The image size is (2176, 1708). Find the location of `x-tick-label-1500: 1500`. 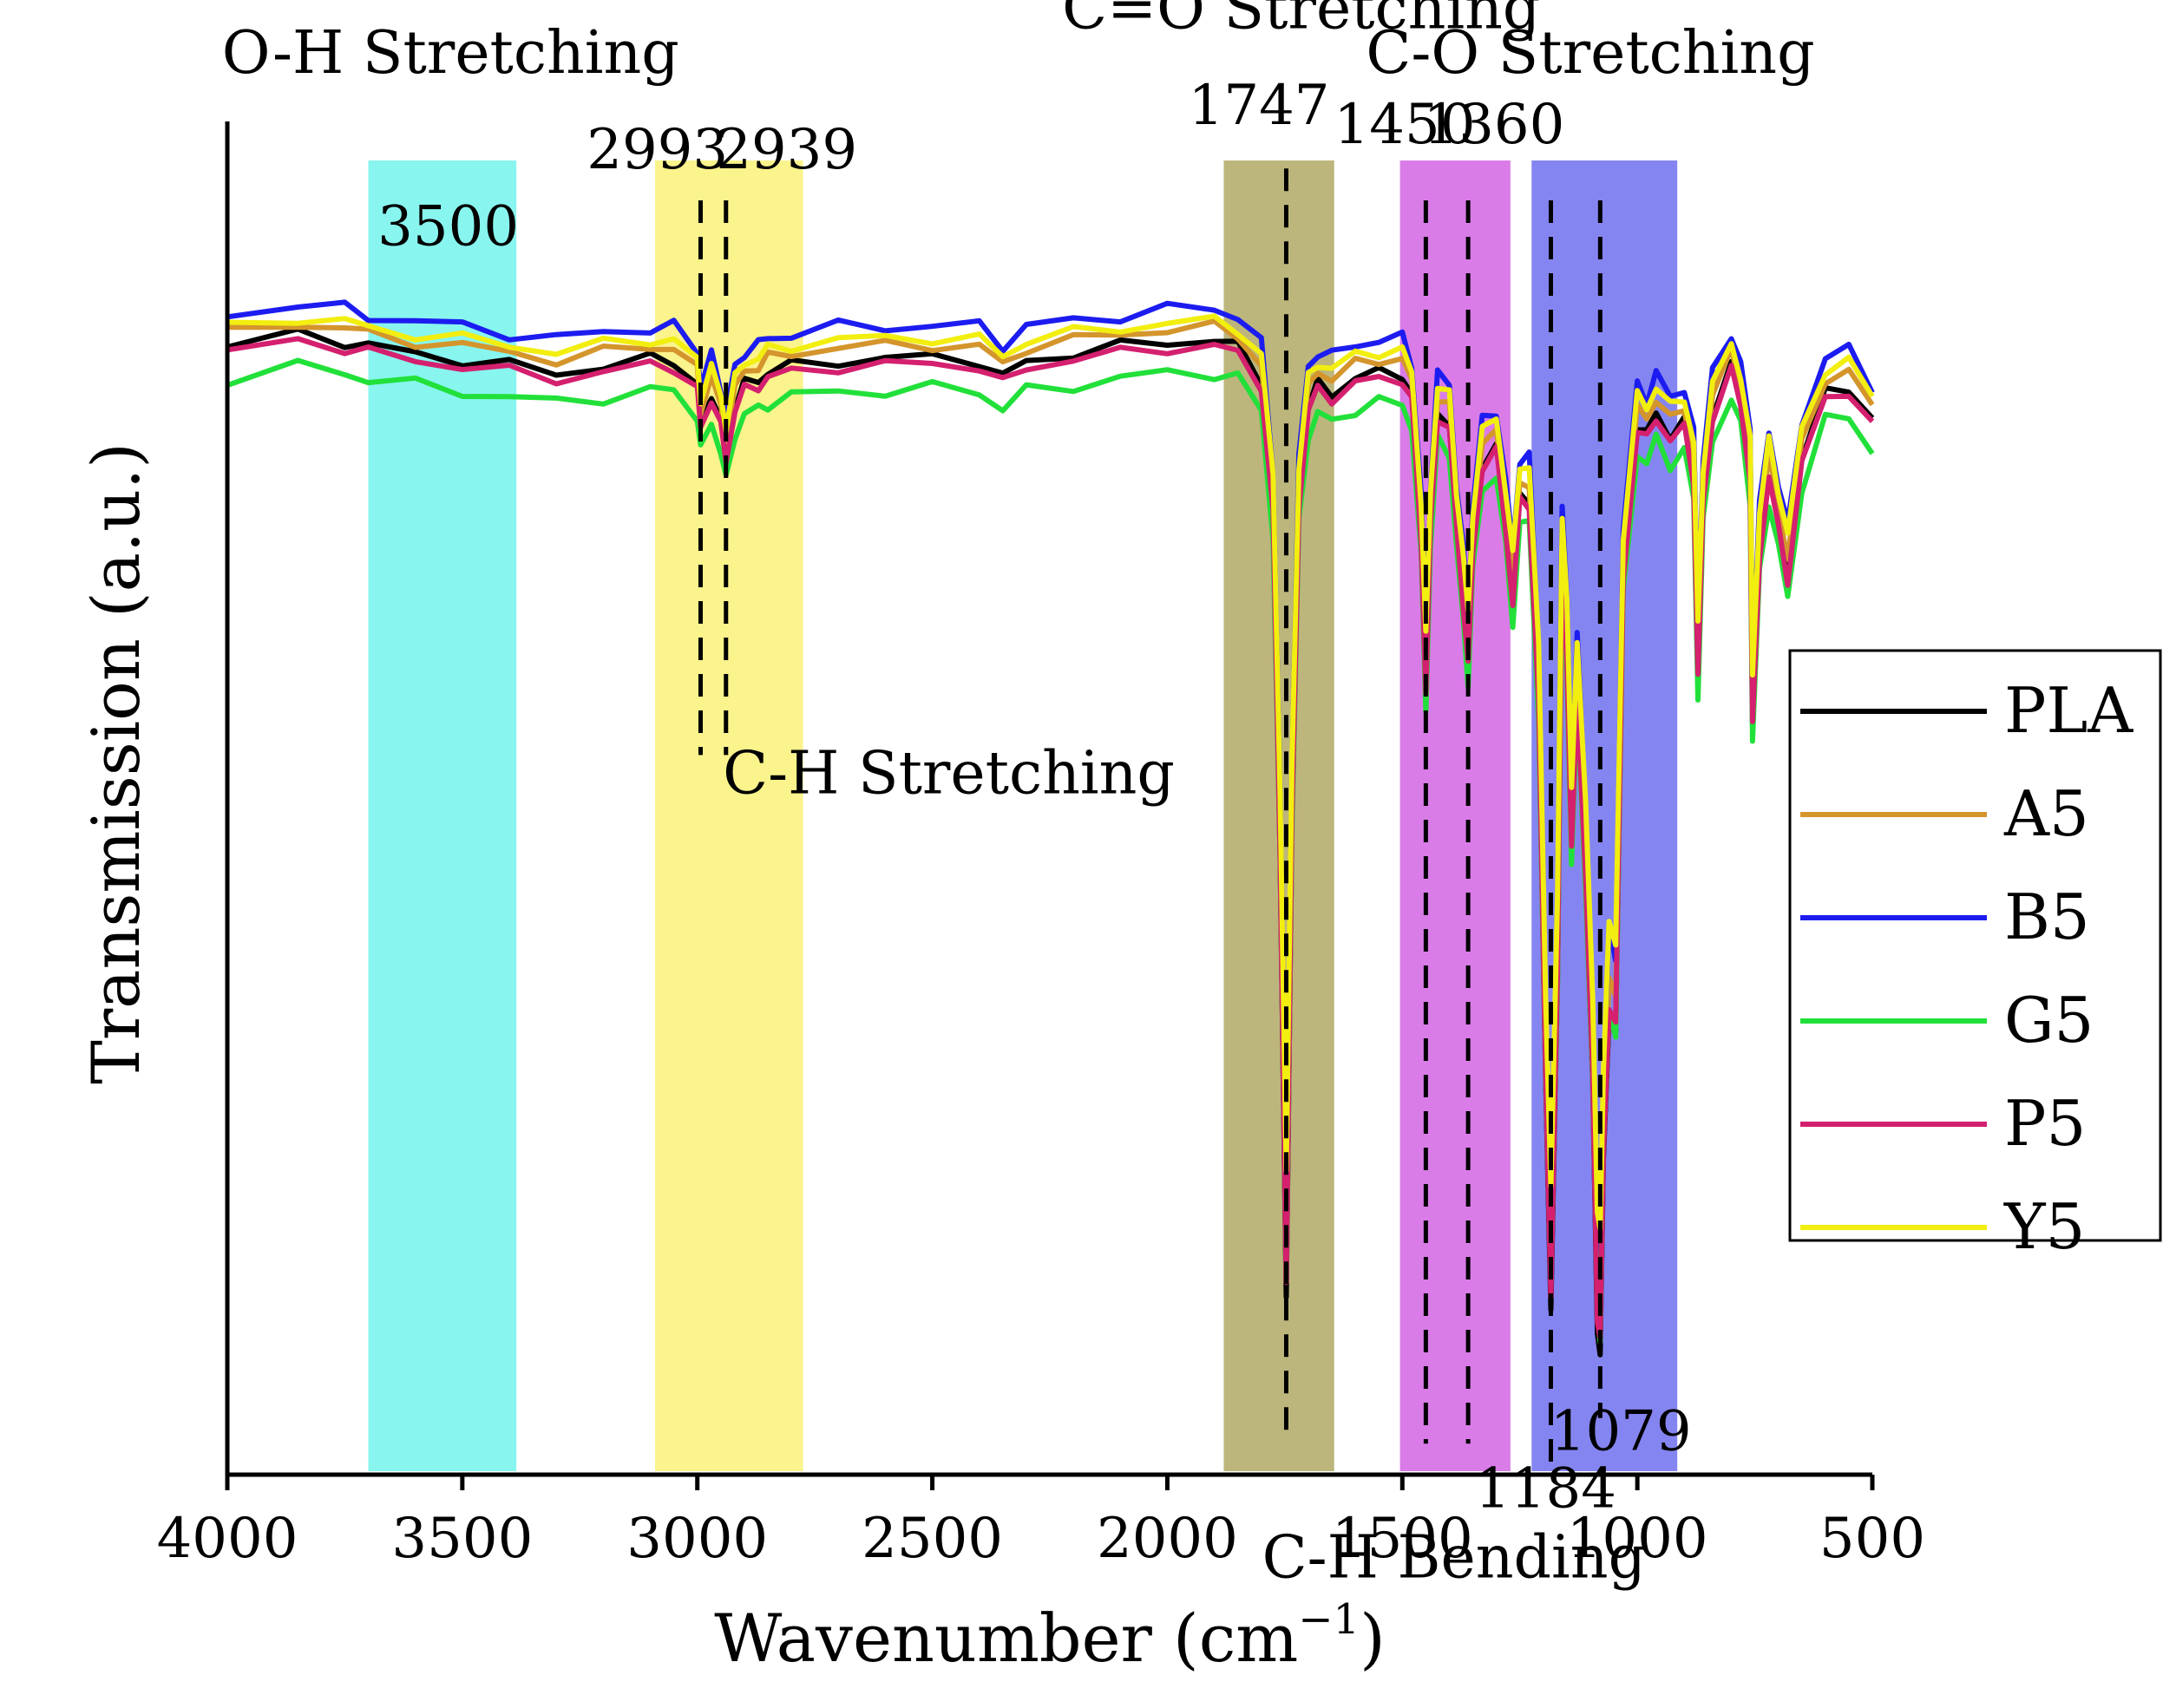

x-tick-label-1500: 1500 is located at coordinates (1402, 1539).